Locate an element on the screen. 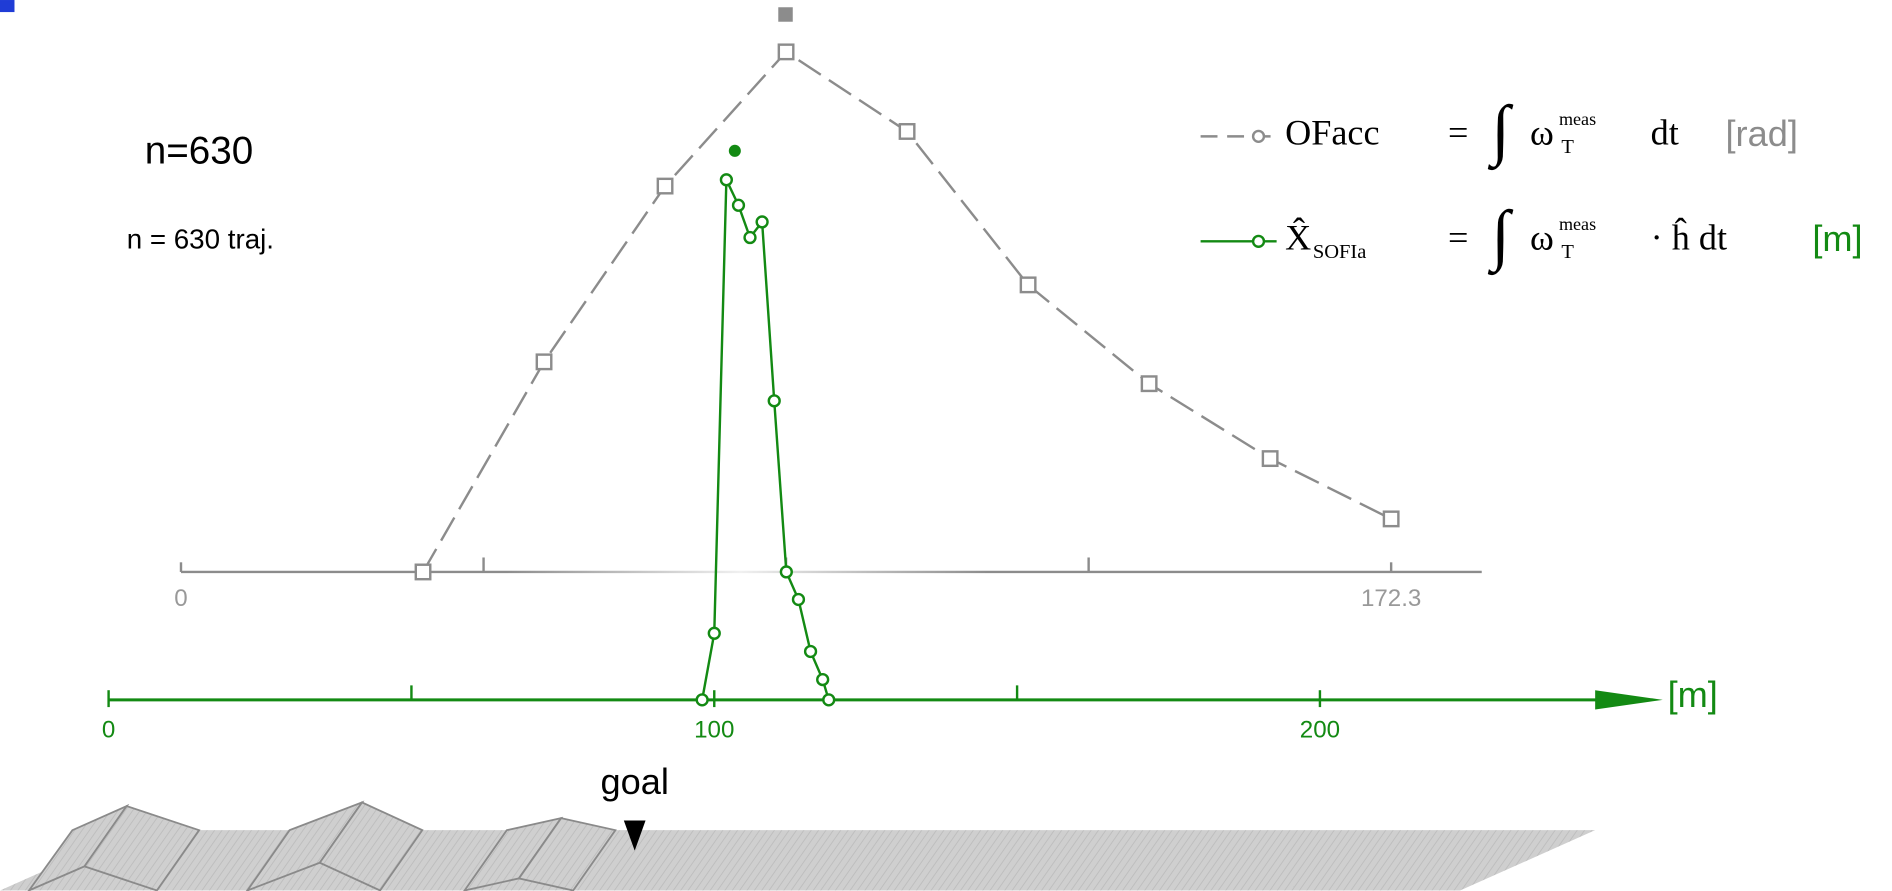  n-traj-label: n = 630 traj. is located at coordinates (200, 239).